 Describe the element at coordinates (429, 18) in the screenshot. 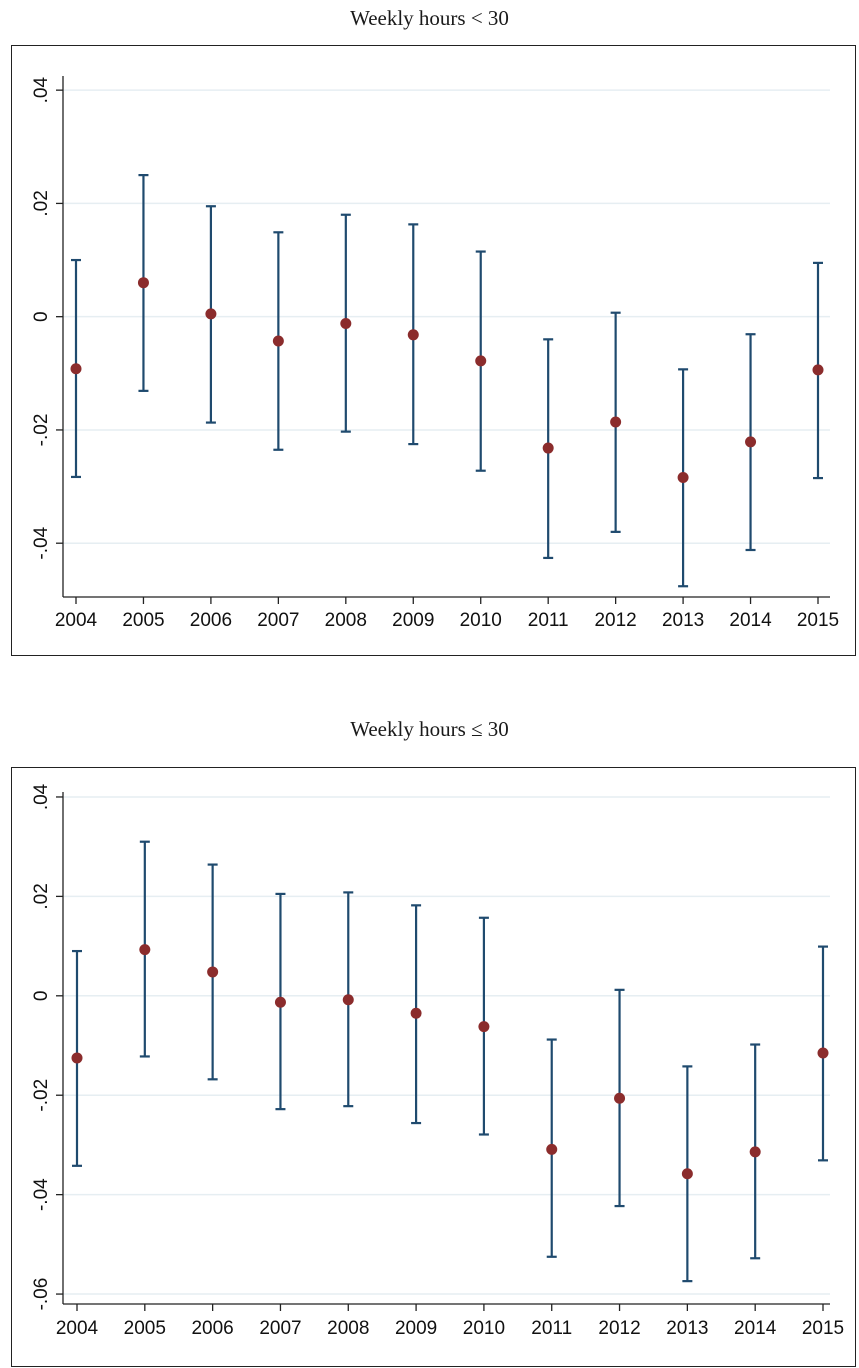

I see `chart-title-top: Weekly hours < 30` at that location.